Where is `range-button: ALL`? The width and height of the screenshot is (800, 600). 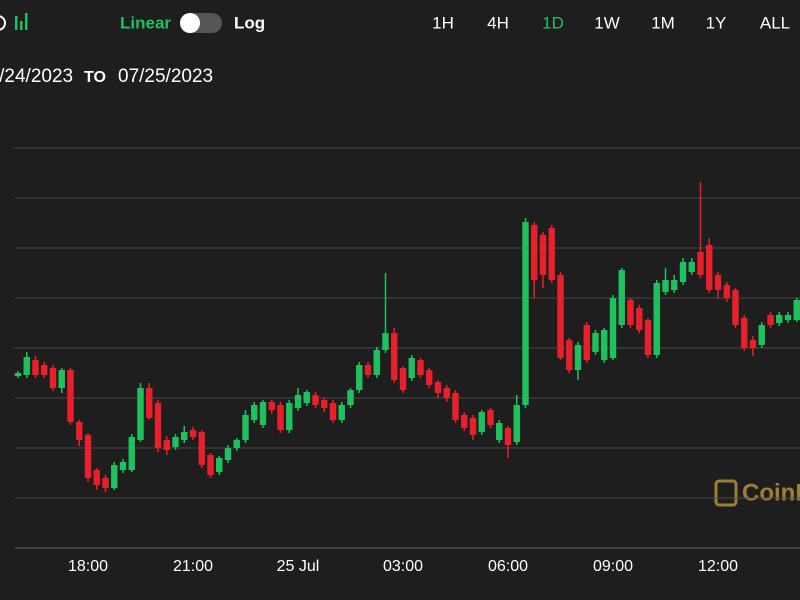 range-button: ALL is located at coordinates (775, 22).